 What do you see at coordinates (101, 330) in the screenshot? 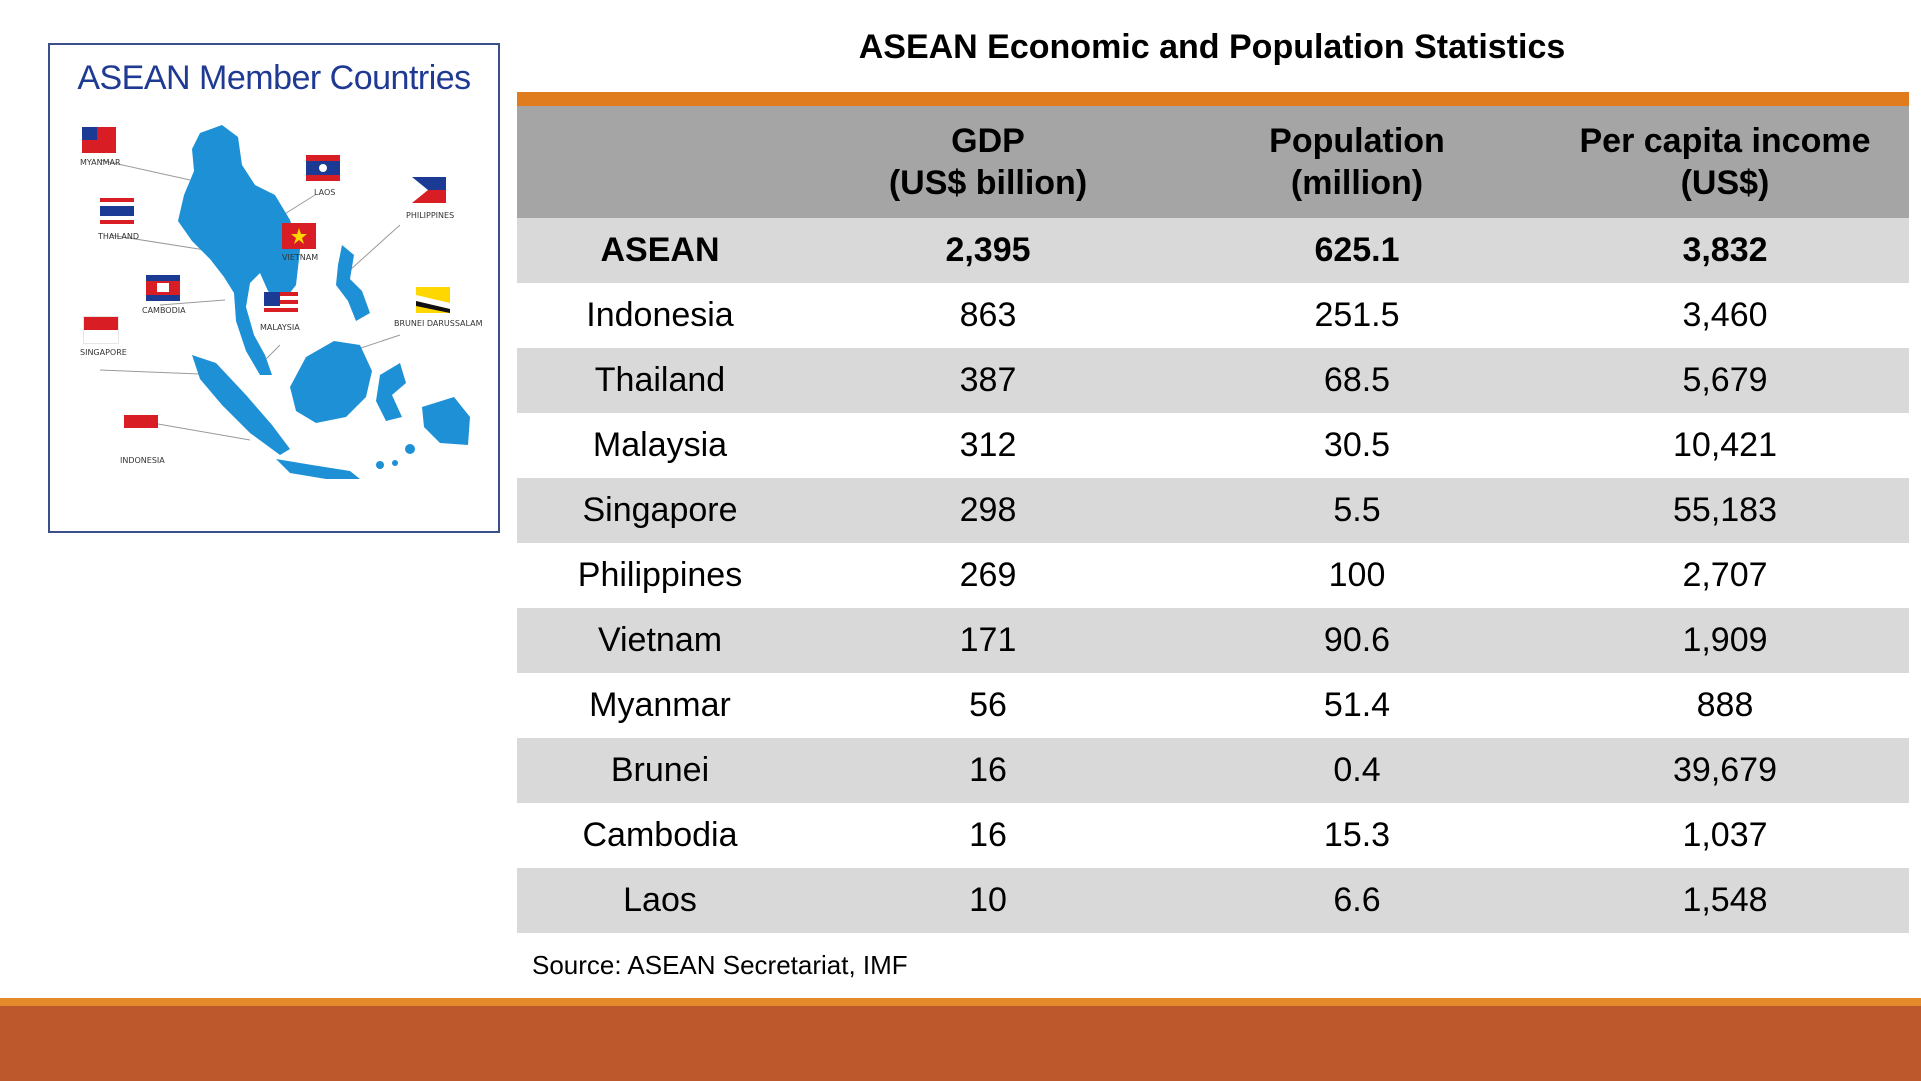
I see `flag-singapore-icon` at bounding box center [101, 330].